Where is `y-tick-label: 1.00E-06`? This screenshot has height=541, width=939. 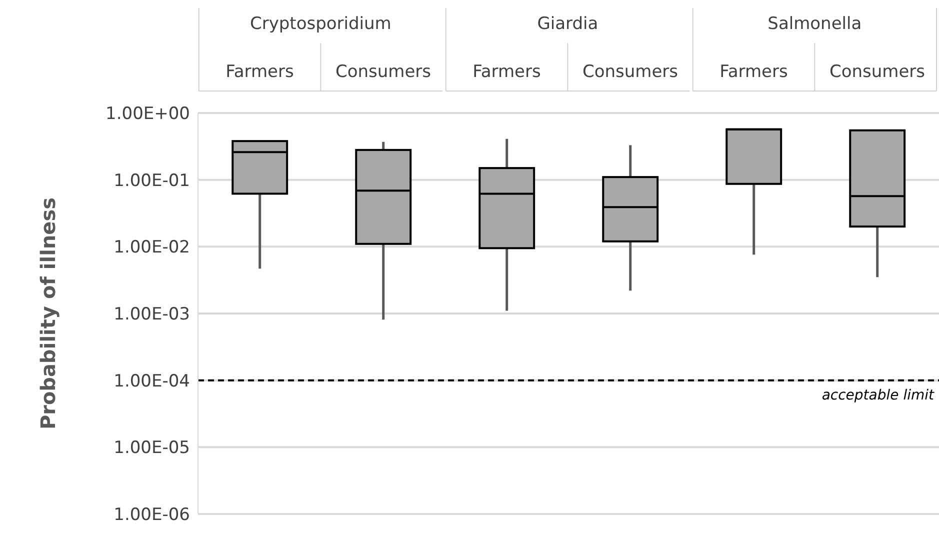 y-tick-label: 1.00E-06 is located at coordinates (152, 515).